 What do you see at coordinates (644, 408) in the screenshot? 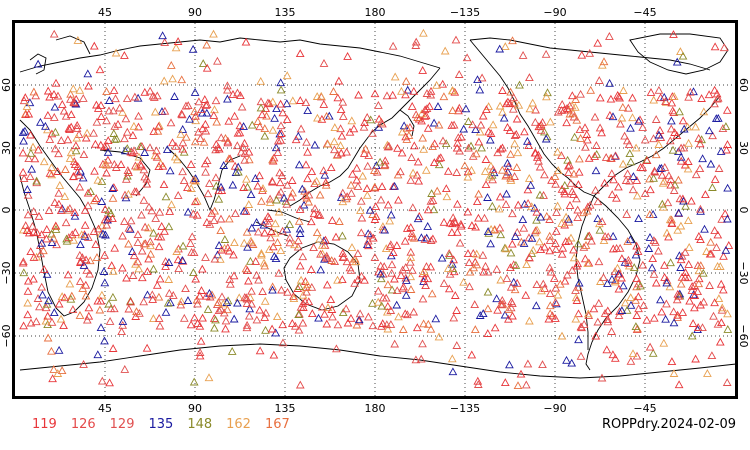
I see `bottom-lon-label: −45` at bounding box center [644, 408].